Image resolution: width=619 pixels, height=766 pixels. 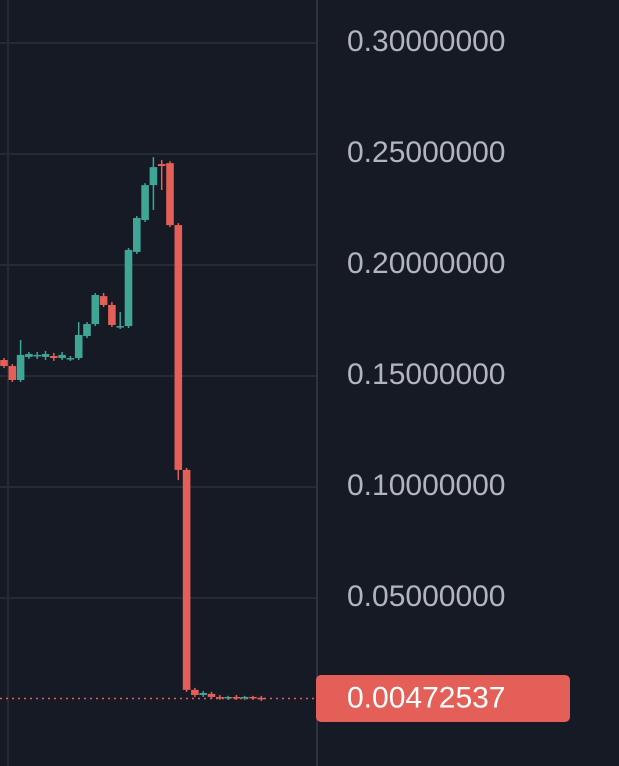 I want to click on last-price-box, so click(x=443, y=698).